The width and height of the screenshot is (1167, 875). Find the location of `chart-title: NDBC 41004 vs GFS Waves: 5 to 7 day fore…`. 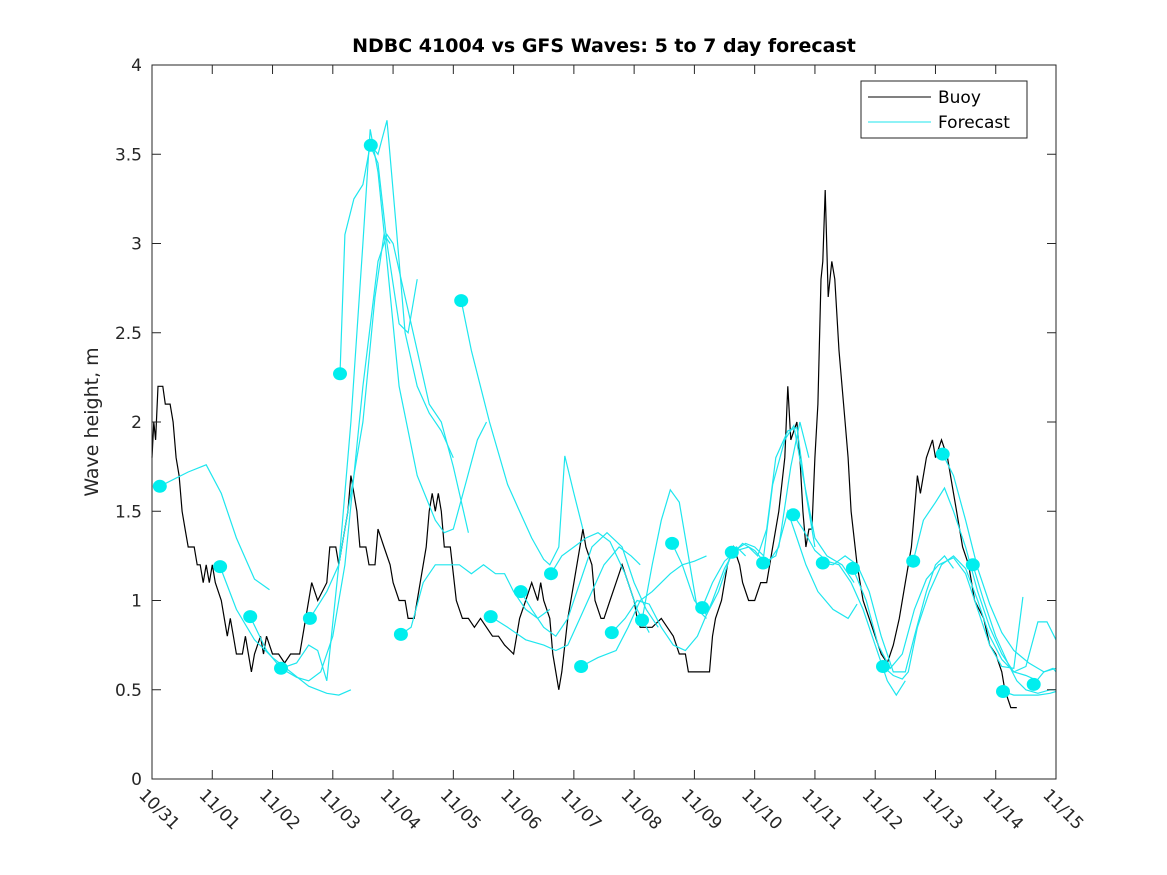

chart-title: NDBC 41004 vs GFS Waves: 5 to 7 day fore… is located at coordinates (604, 46).